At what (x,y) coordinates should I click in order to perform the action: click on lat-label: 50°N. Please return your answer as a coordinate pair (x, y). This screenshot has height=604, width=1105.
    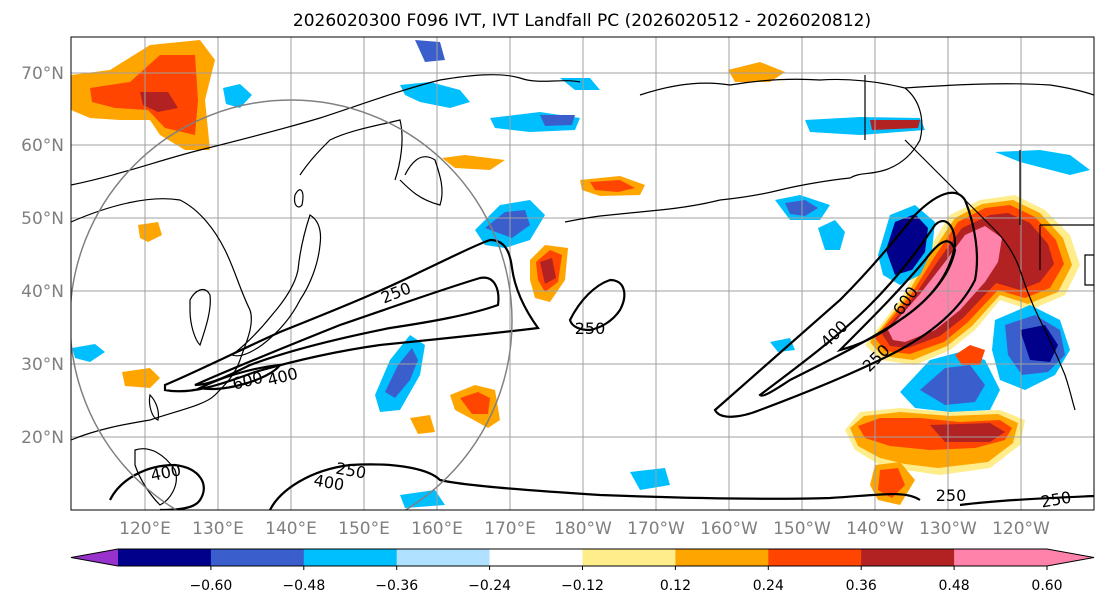
    Looking at the image, I should click on (42, 219).